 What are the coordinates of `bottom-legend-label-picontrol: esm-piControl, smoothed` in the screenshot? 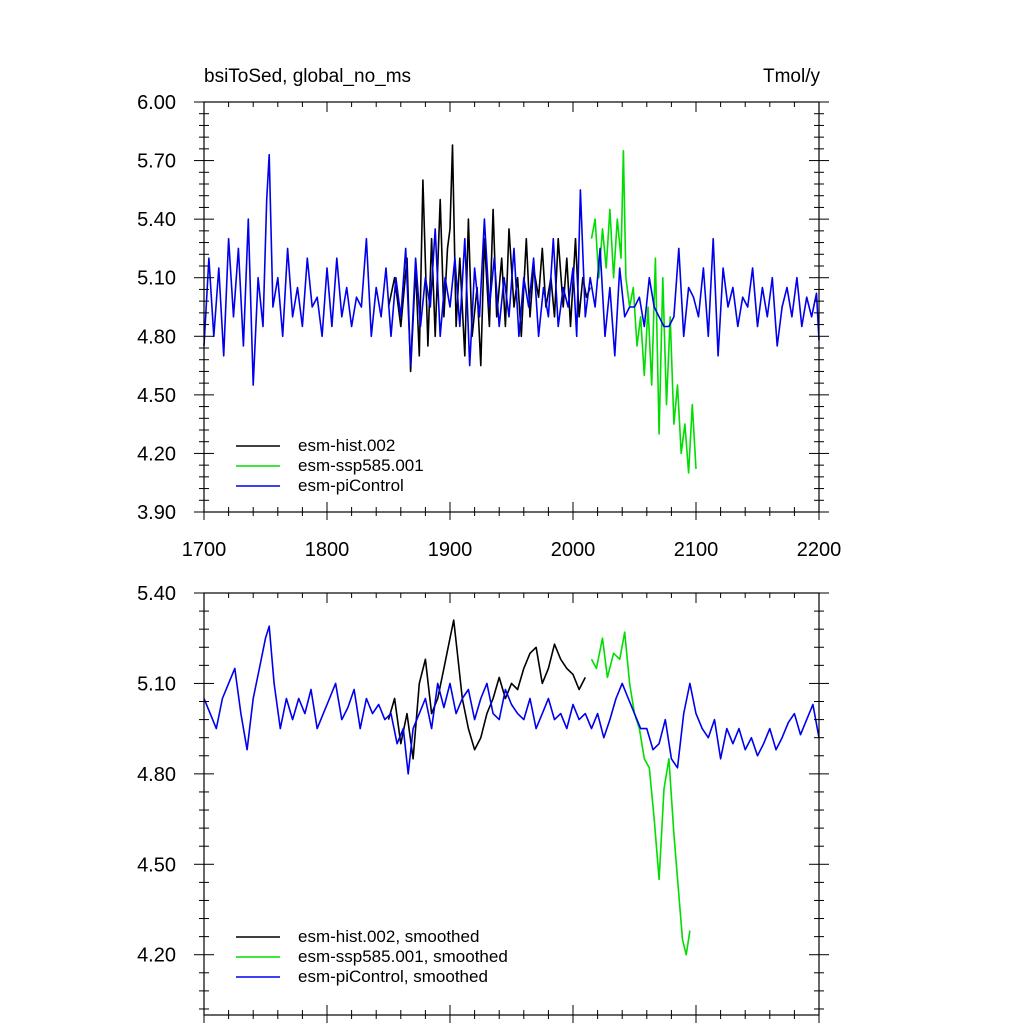 It's located at (393, 976).